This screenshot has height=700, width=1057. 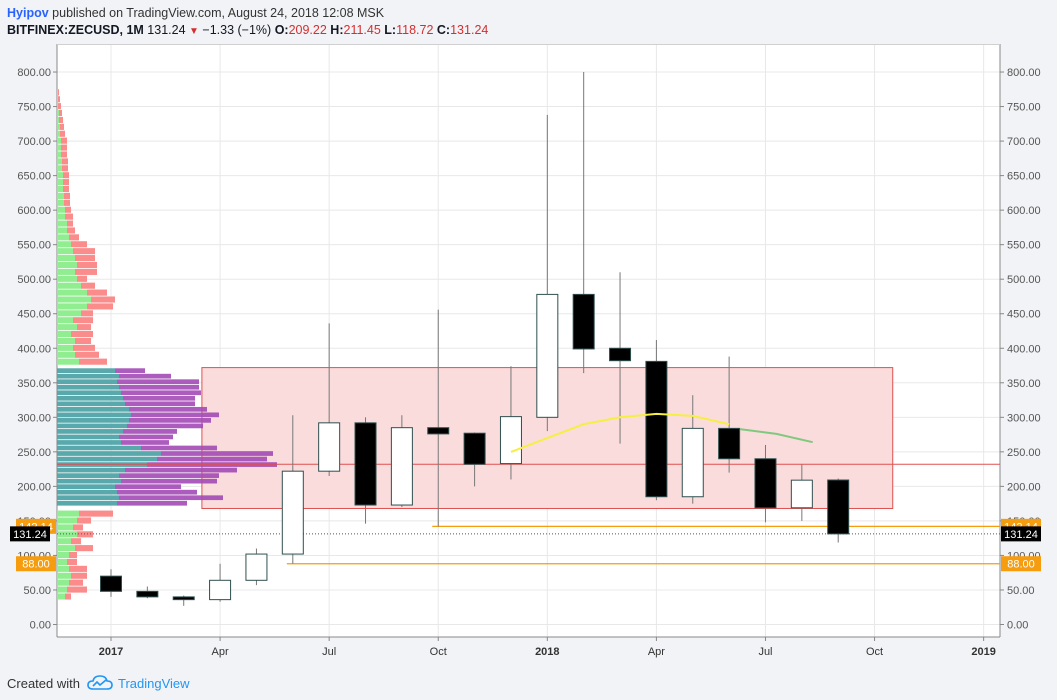 I want to click on author-link: Hyipov, so click(x=28, y=13).